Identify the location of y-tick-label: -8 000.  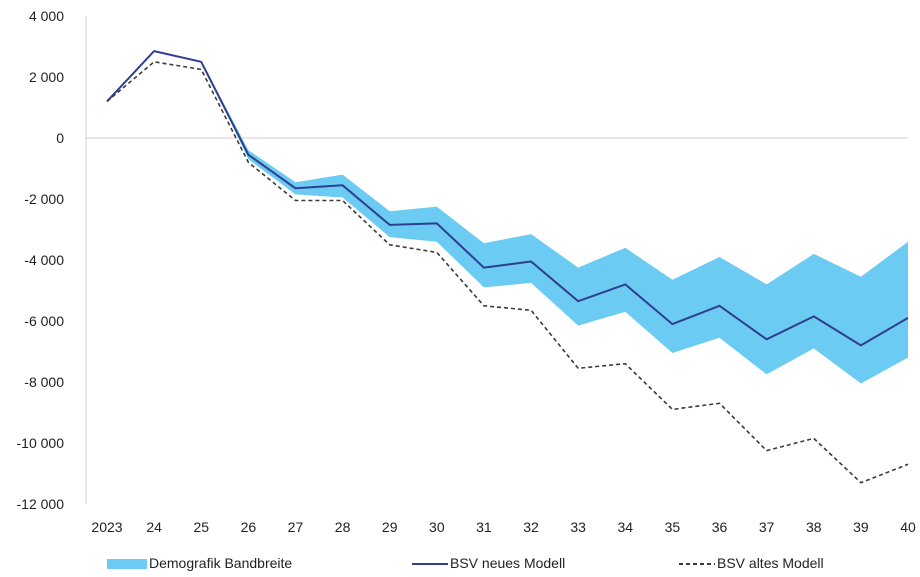
(44, 382).